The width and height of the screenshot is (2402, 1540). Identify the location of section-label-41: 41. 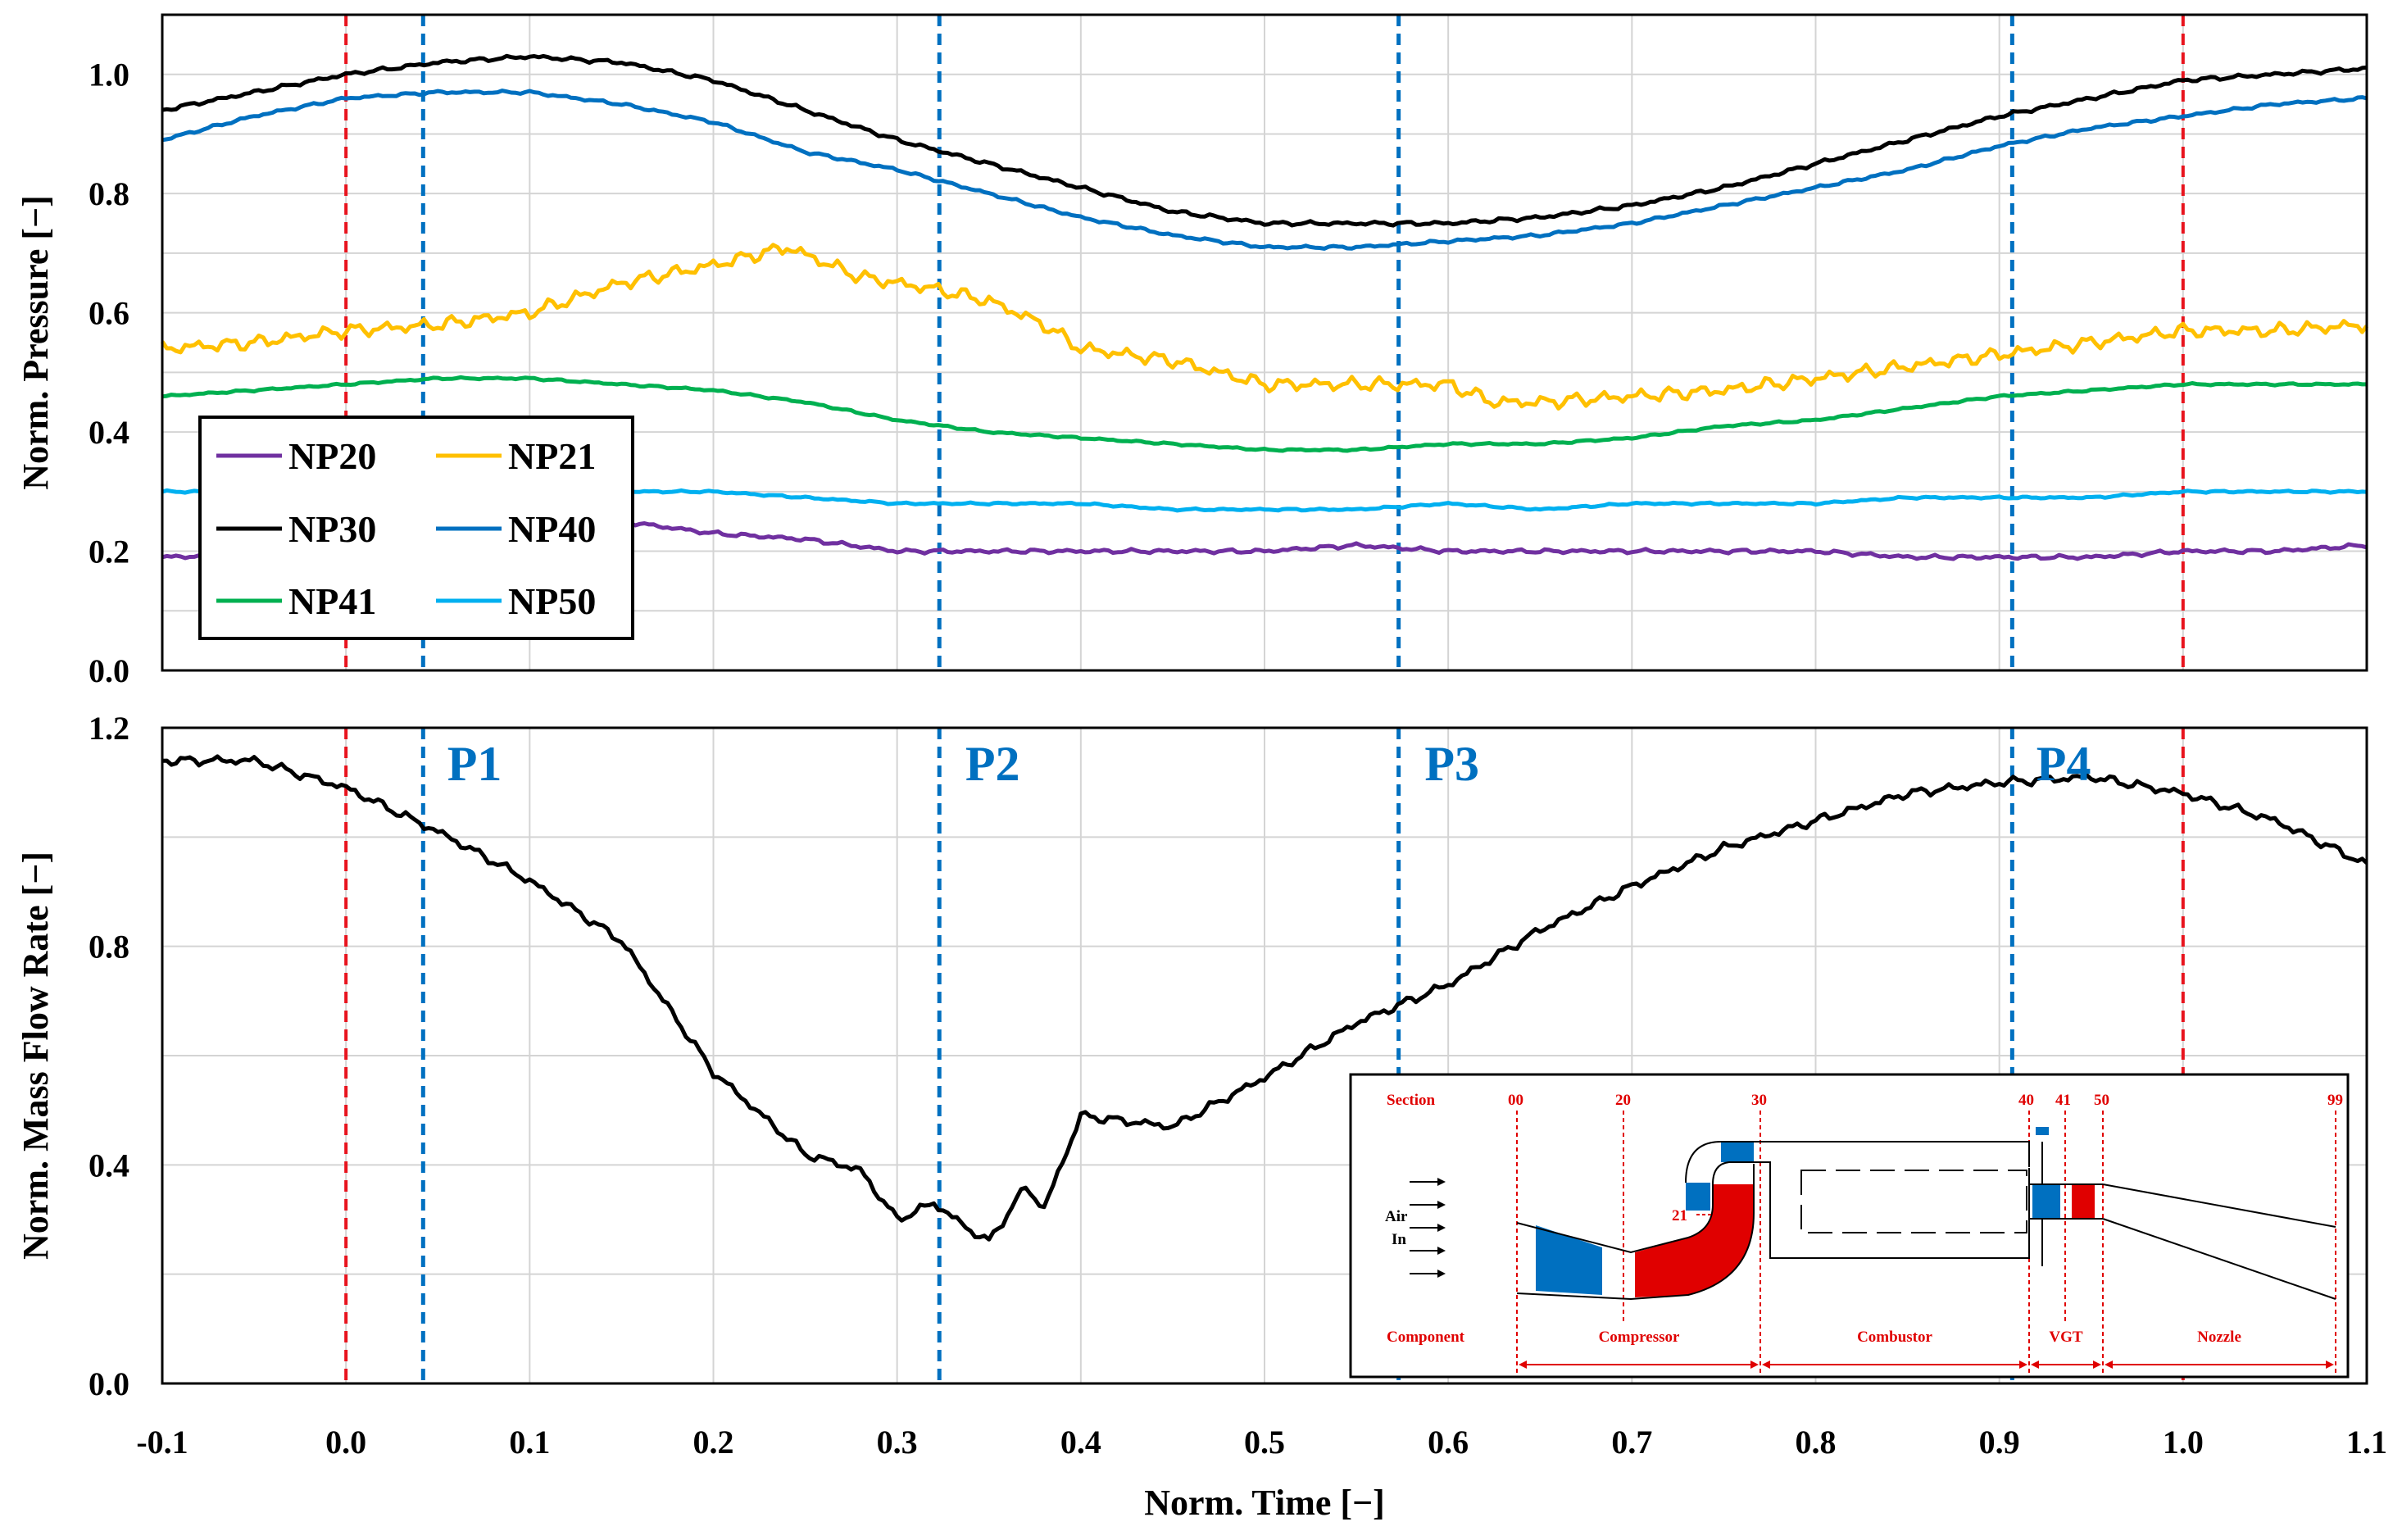
(2063, 1101).